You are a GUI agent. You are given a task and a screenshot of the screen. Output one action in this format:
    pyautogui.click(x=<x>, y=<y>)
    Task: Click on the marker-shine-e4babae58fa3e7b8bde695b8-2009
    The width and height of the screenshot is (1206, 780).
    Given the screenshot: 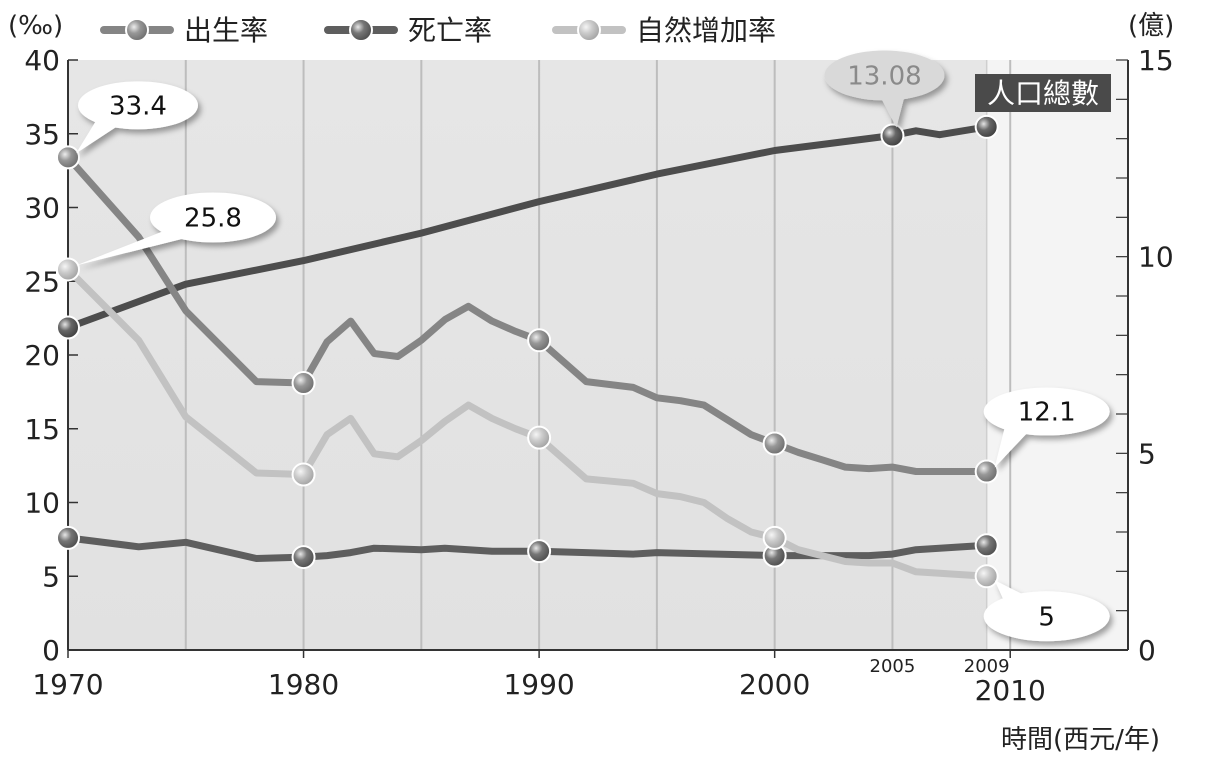 What is the action you would take?
    pyautogui.click(x=986, y=126)
    